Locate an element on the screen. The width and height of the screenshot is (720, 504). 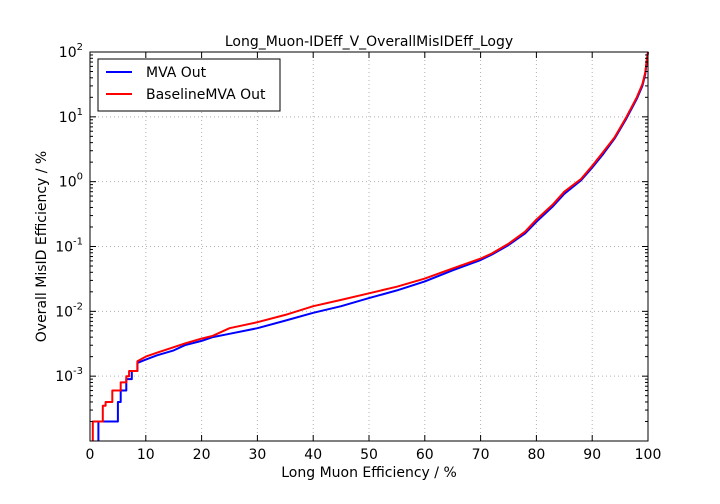
y-tick-label: 10⁻³ is located at coordinates (69, 375).